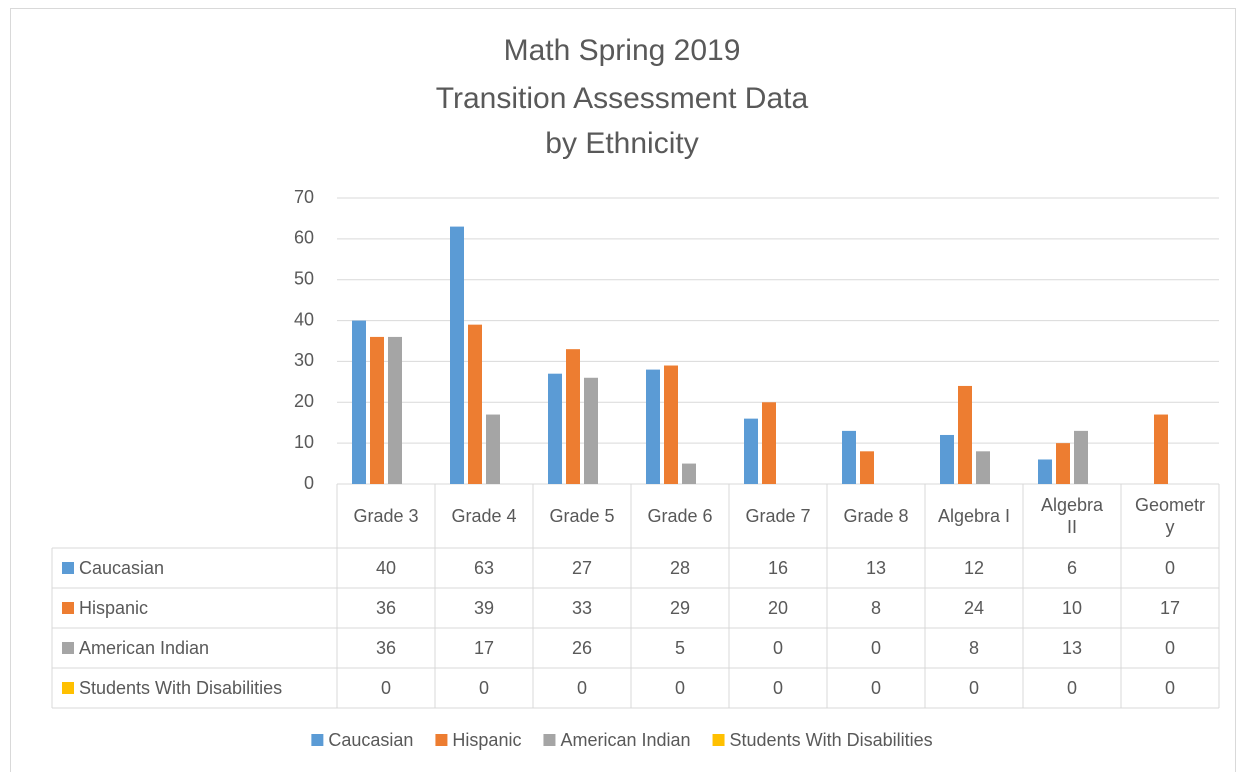  What do you see at coordinates (309, 483) in the screenshot?
I see `y-tick-label: 0` at bounding box center [309, 483].